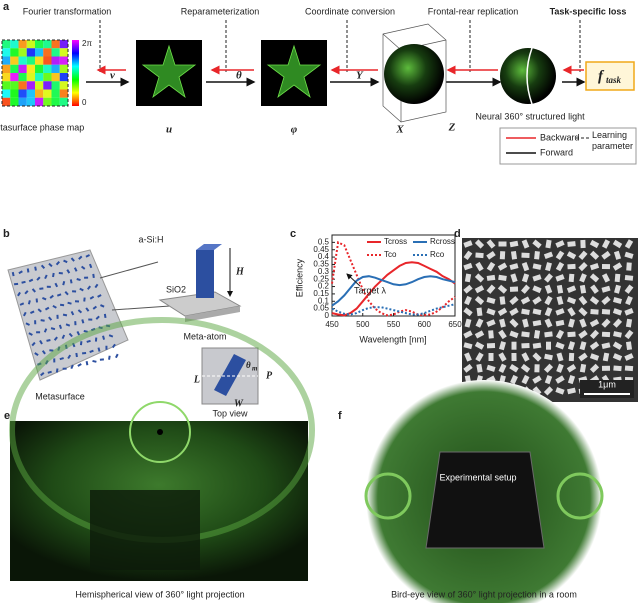 This screenshot has height=603, width=640. Describe the element at coordinates (452, 128) in the screenshot. I see `image-label: Z` at that location.